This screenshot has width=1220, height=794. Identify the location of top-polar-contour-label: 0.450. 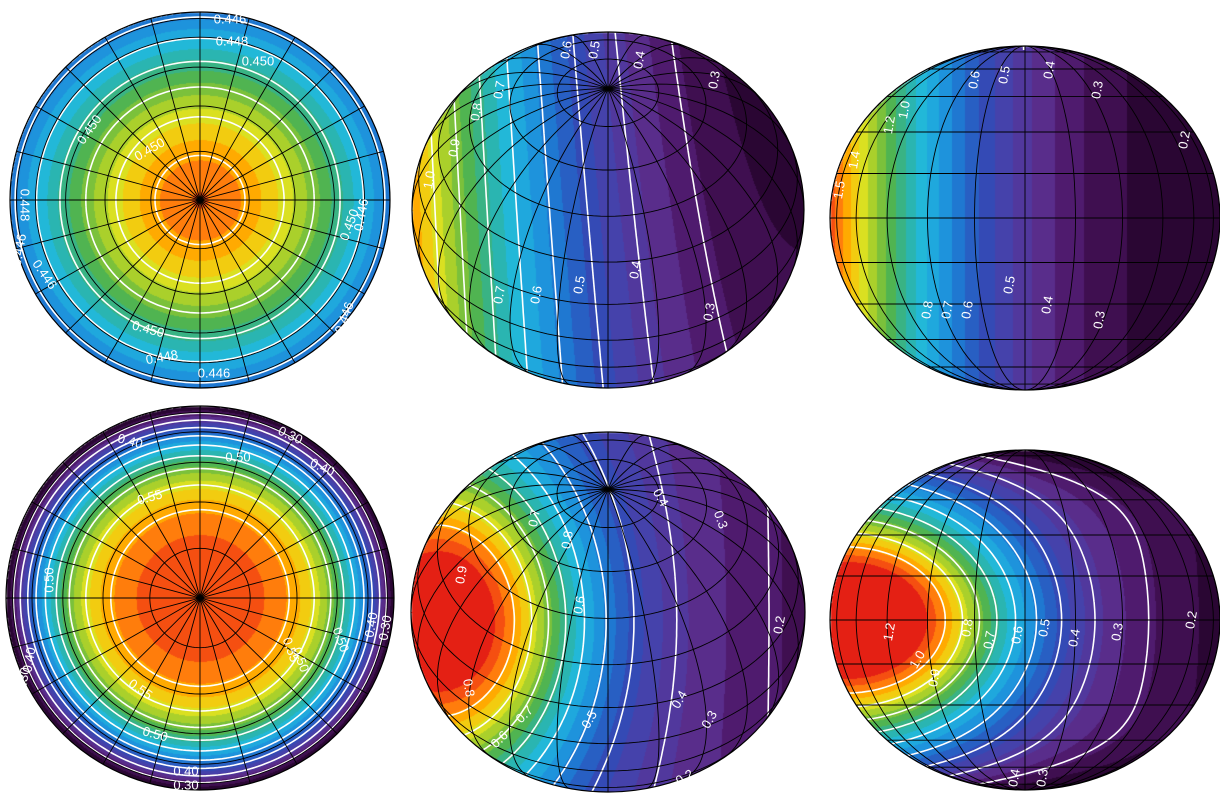
(258, 60).